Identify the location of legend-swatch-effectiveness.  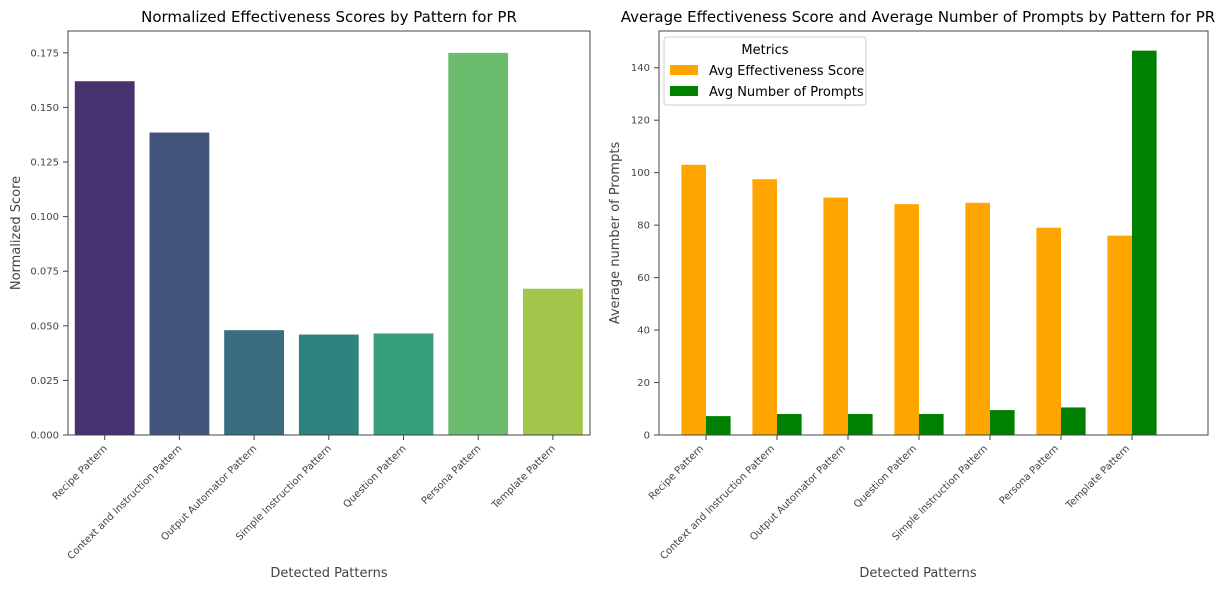
(684, 70).